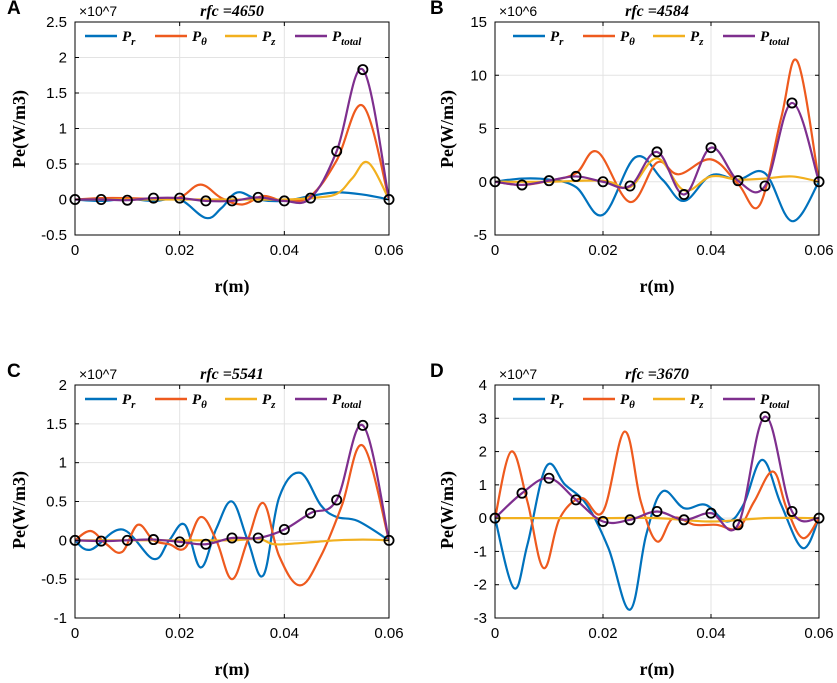 The height and width of the screenshot is (683, 837). Describe the element at coordinates (14, 371) in the screenshot. I see `panel-letter: C` at that location.